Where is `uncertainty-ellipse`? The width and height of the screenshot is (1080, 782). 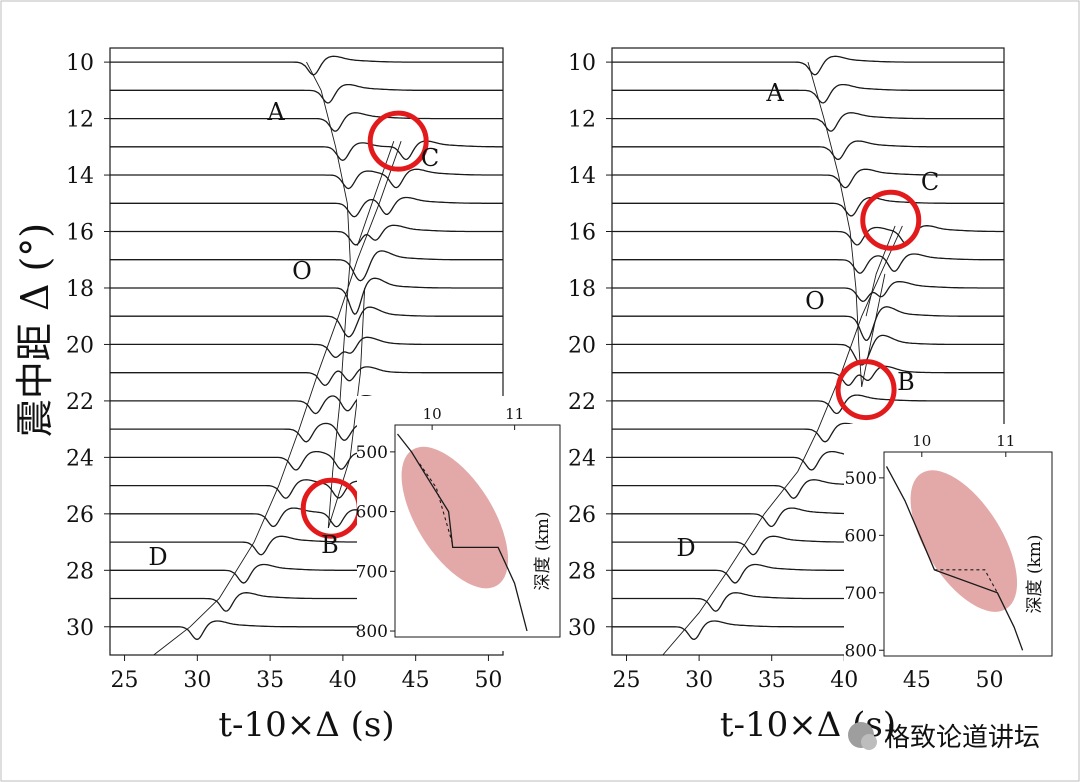 uncertainty-ellipse is located at coordinates (964, 541).